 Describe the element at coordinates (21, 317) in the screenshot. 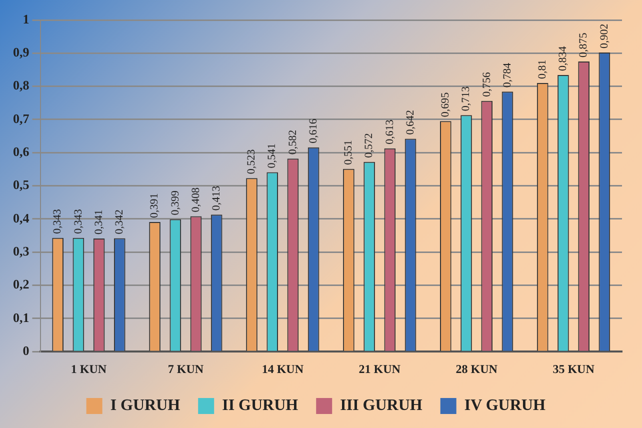

I see `y-tick-label: 0,1` at that location.